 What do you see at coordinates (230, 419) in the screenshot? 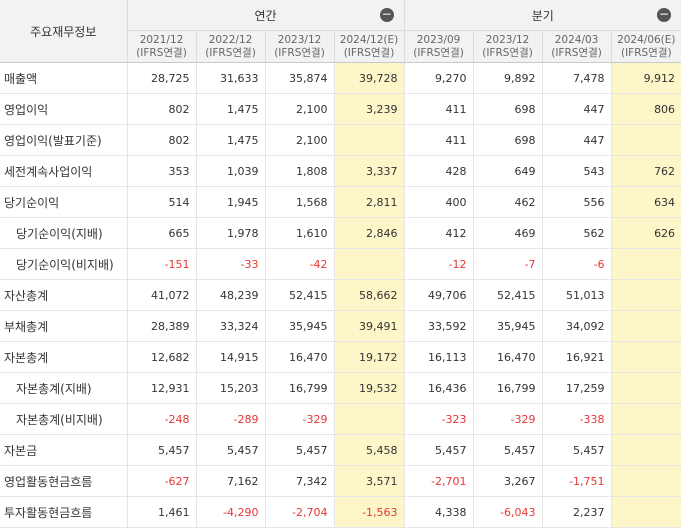
I see `table-cell: -289` at bounding box center [230, 419].